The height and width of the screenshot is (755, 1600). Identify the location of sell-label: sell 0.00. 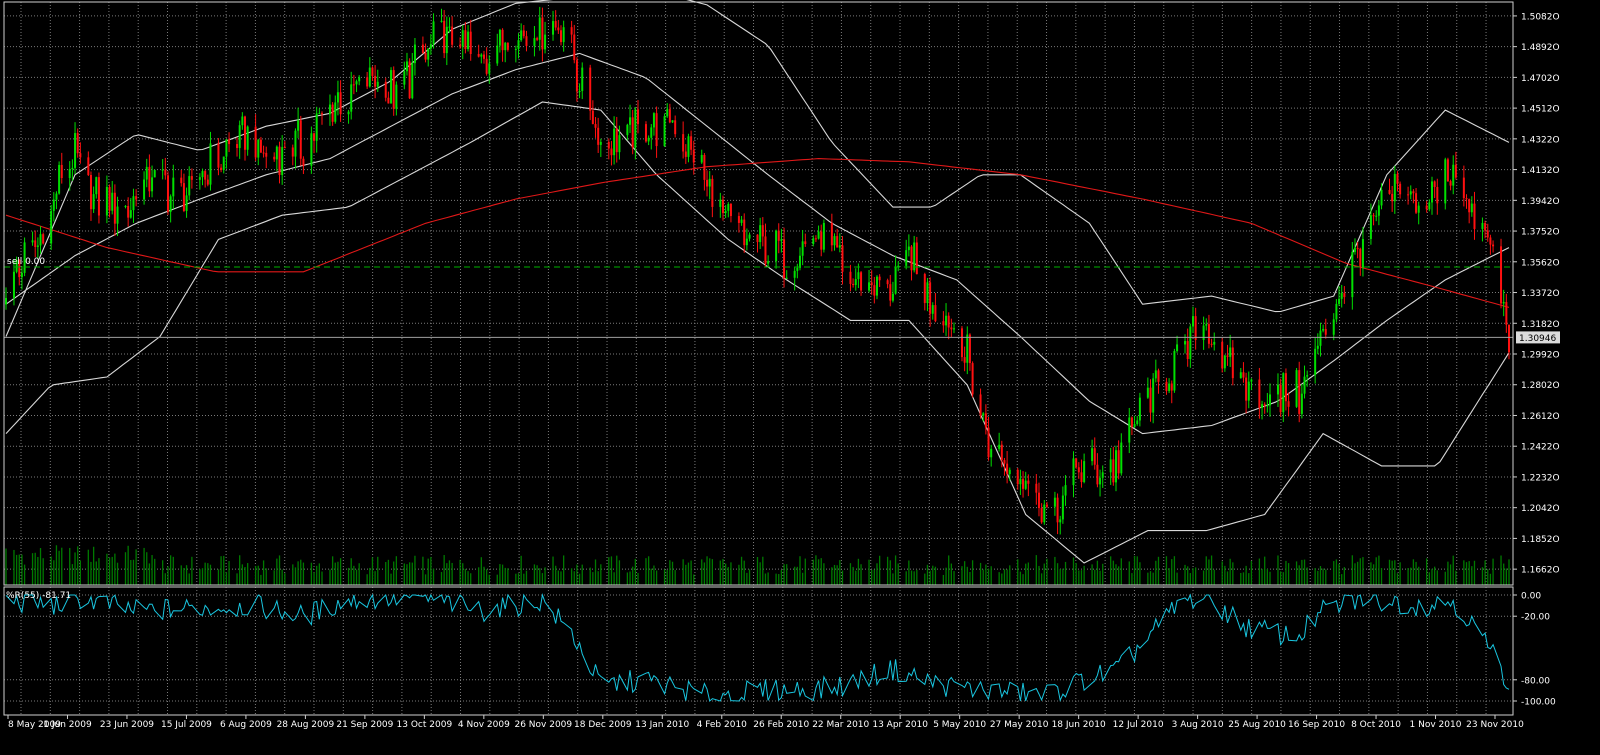
(26, 262).